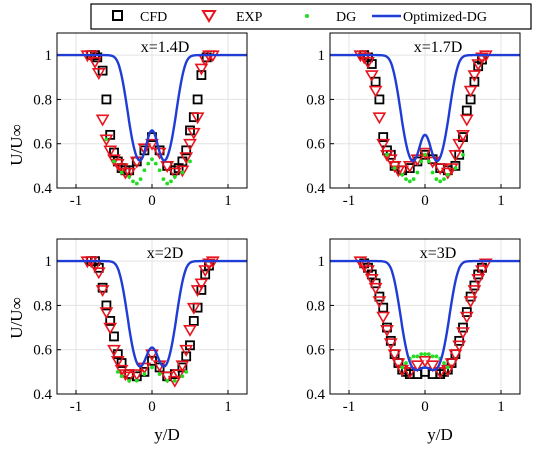  I want to click on panel-title: x=1.7D, so click(438, 47).